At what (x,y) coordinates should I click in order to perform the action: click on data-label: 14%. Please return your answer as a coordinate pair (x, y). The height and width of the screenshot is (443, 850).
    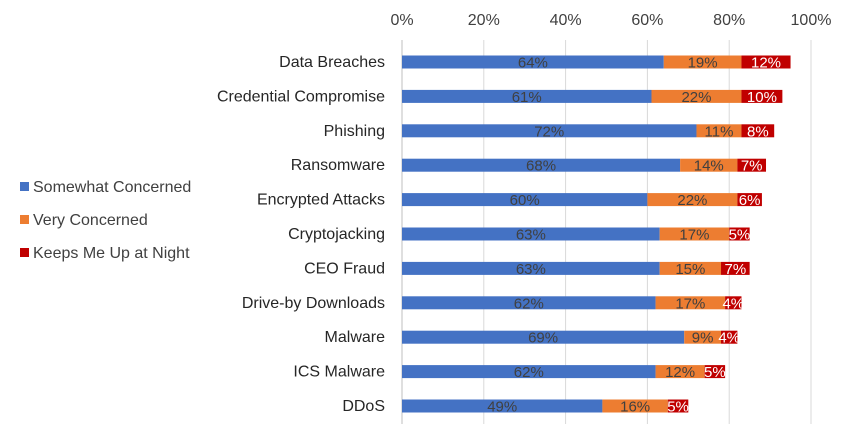
    Looking at the image, I should click on (709, 166).